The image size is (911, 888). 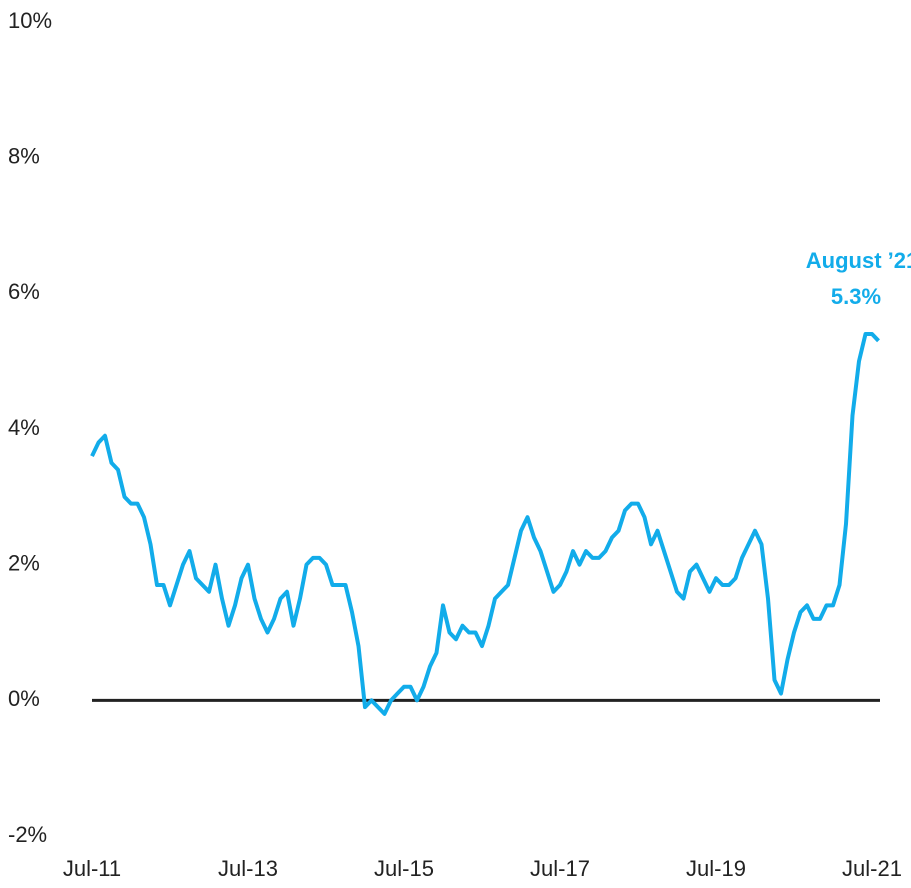 I want to click on annotation: 5.3%, so click(x=856, y=296).